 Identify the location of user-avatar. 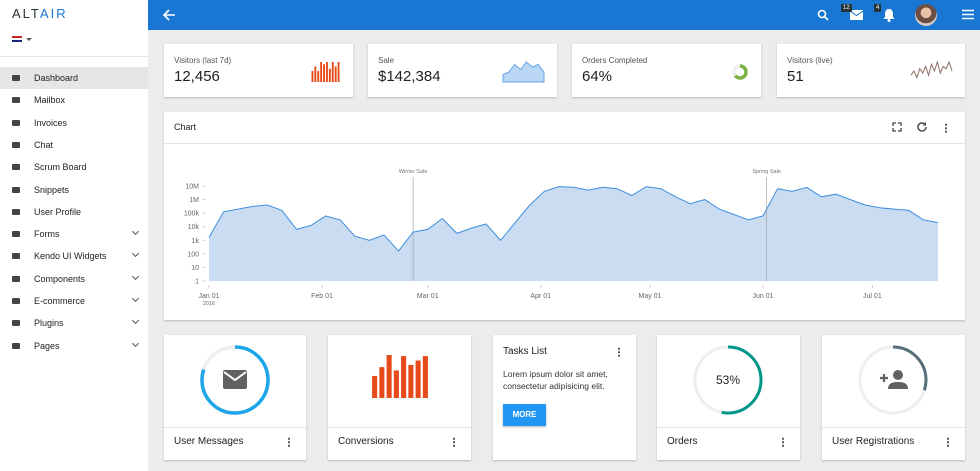
(926, 15).